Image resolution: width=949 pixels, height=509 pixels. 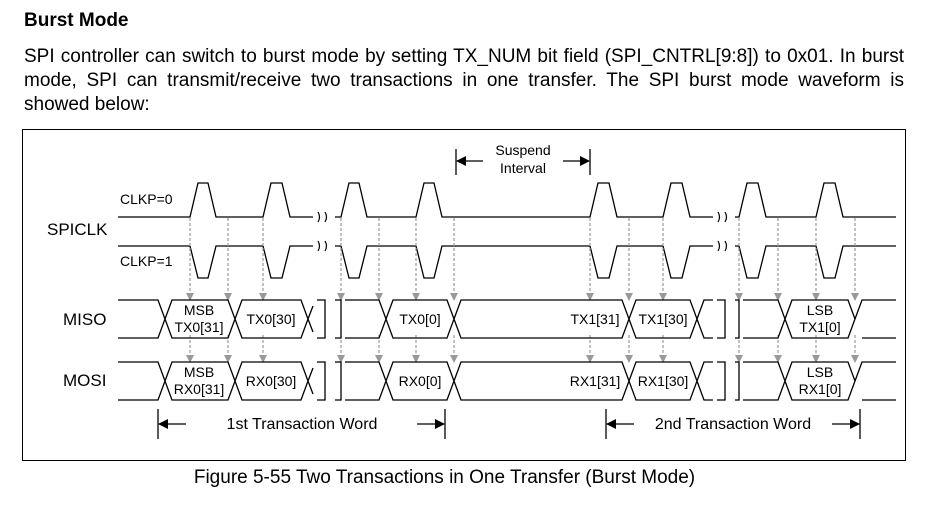 I want to click on suspend-label-line1: Suspend, so click(x=522, y=150).